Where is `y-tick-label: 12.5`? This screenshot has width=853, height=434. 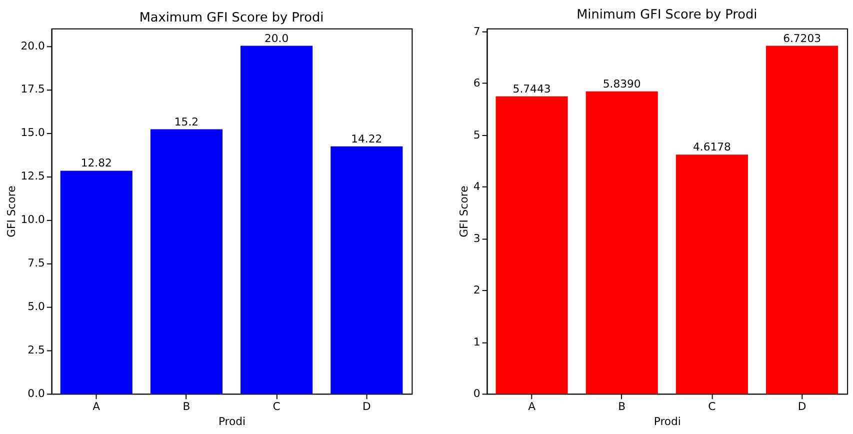
y-tick-label: 12.5 is located at coordinates (32, 176).